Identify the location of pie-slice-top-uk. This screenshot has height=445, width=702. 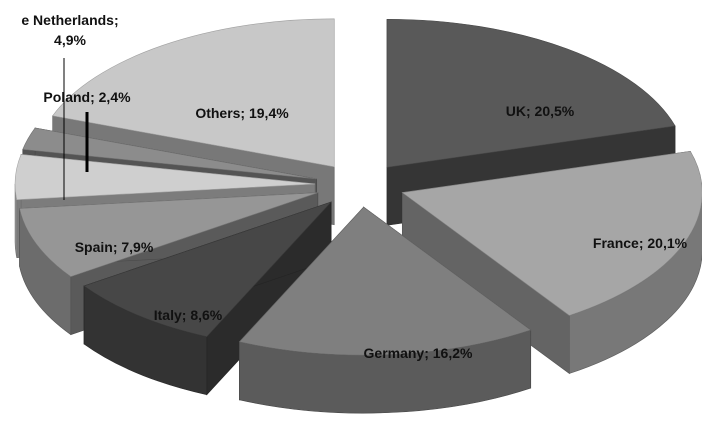
(531, 93).